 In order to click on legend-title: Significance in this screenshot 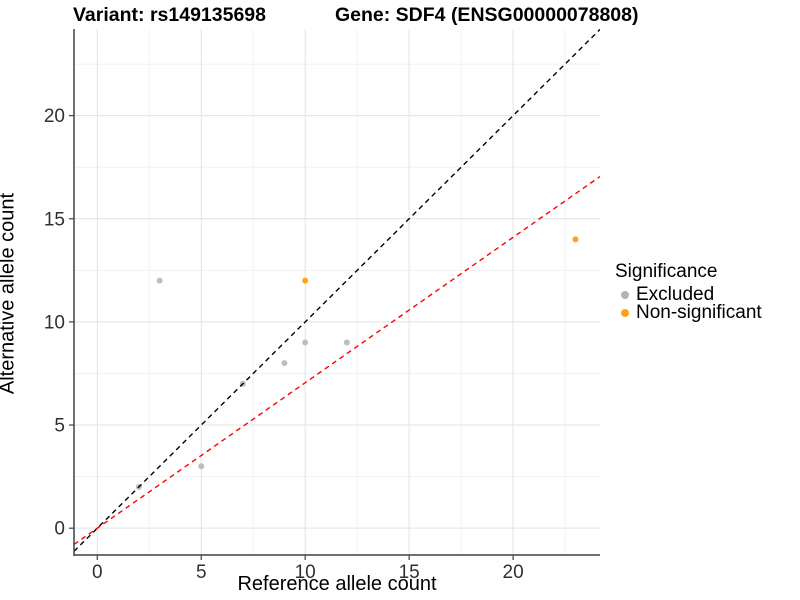, I will do `click(666, 271)`.